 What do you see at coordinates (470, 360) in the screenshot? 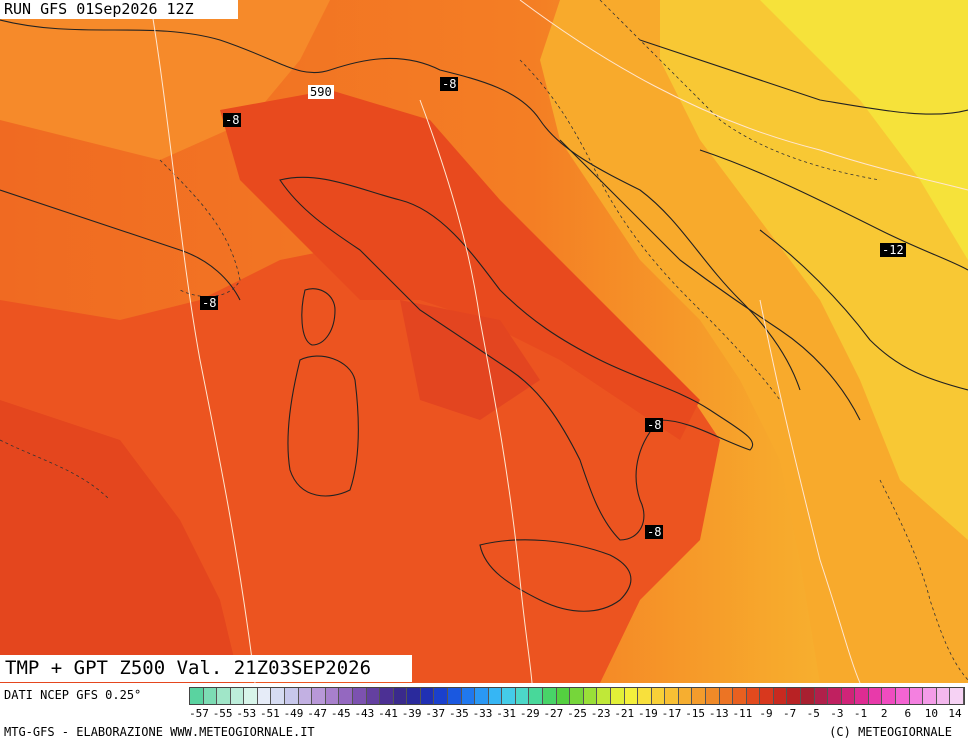
I see `field-tyrrhenian` at bounding box center [470, 360].